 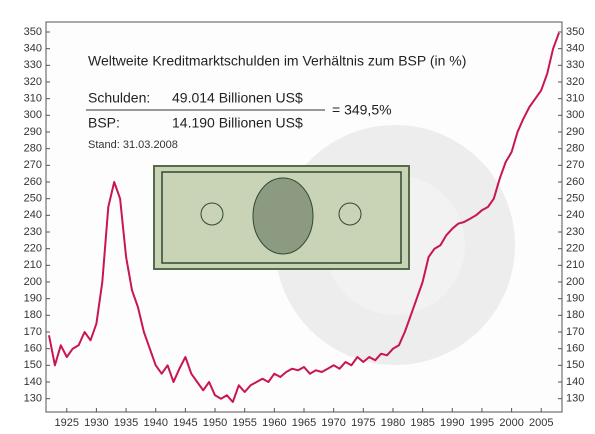 I want to click on y-tick-label-right: 260, so click(x=575, y=182).